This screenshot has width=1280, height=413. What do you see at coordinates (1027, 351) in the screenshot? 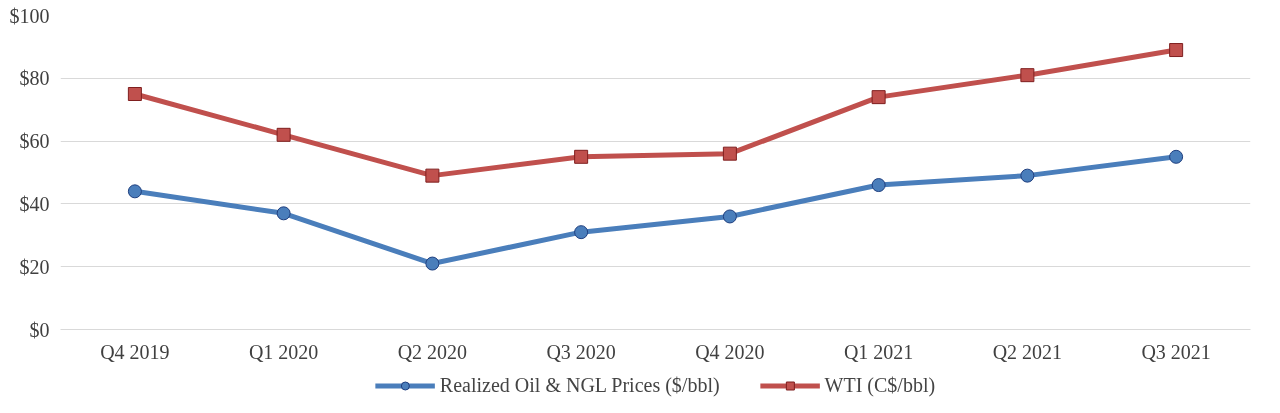
I see `x-tick-label: Q2 2021` at bounding box center [1027, 351].